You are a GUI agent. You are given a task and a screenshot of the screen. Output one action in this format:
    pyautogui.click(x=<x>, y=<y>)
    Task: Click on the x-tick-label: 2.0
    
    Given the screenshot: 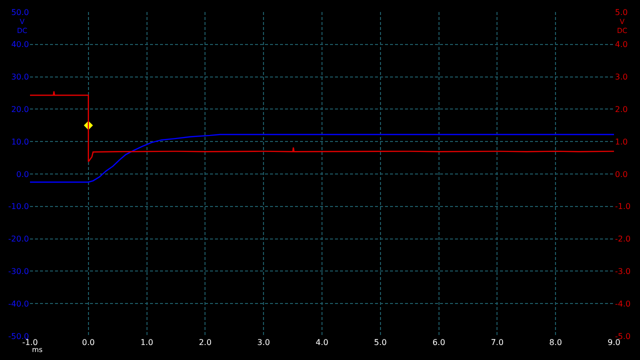 What is the action you would take?
    pyautogui.click(x=205, y=342)
    